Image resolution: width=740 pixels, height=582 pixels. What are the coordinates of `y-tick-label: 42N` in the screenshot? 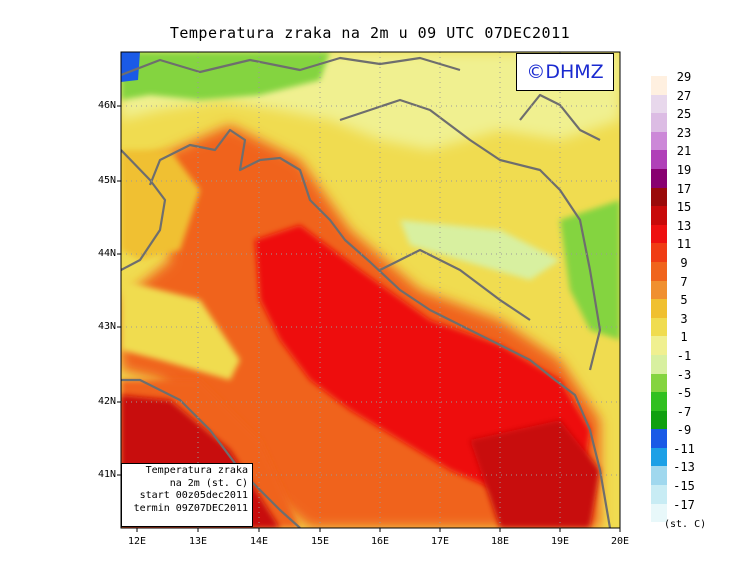 It's located at (106, 401).